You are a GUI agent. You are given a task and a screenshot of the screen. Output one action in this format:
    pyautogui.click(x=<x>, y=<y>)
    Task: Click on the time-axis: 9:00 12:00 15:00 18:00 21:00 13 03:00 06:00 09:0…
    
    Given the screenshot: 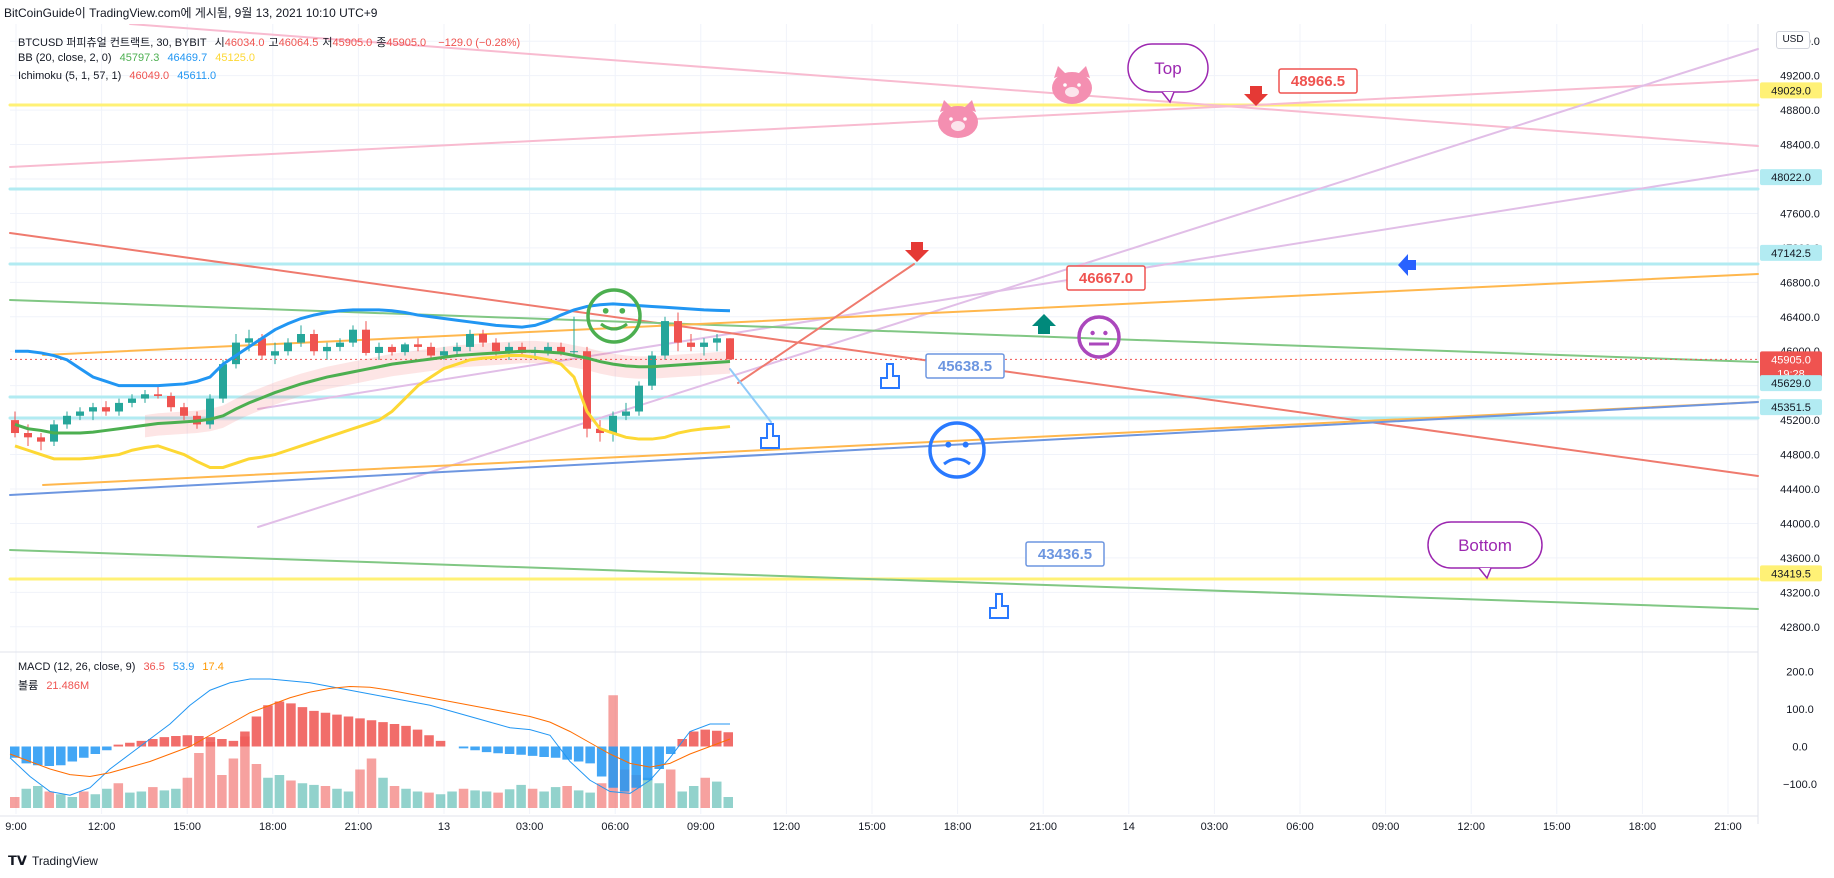 What is the action you would take?
    pyautogui.click(x=873, y=827)
    